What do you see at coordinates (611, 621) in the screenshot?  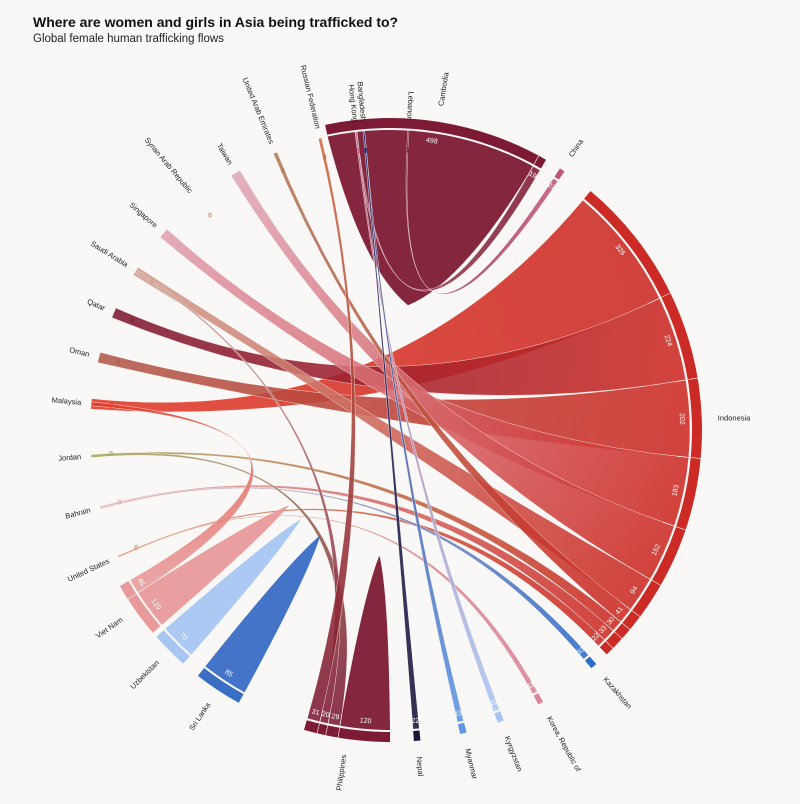 I see `value-label-indonesia: 30` at bounding box center [611, 621].